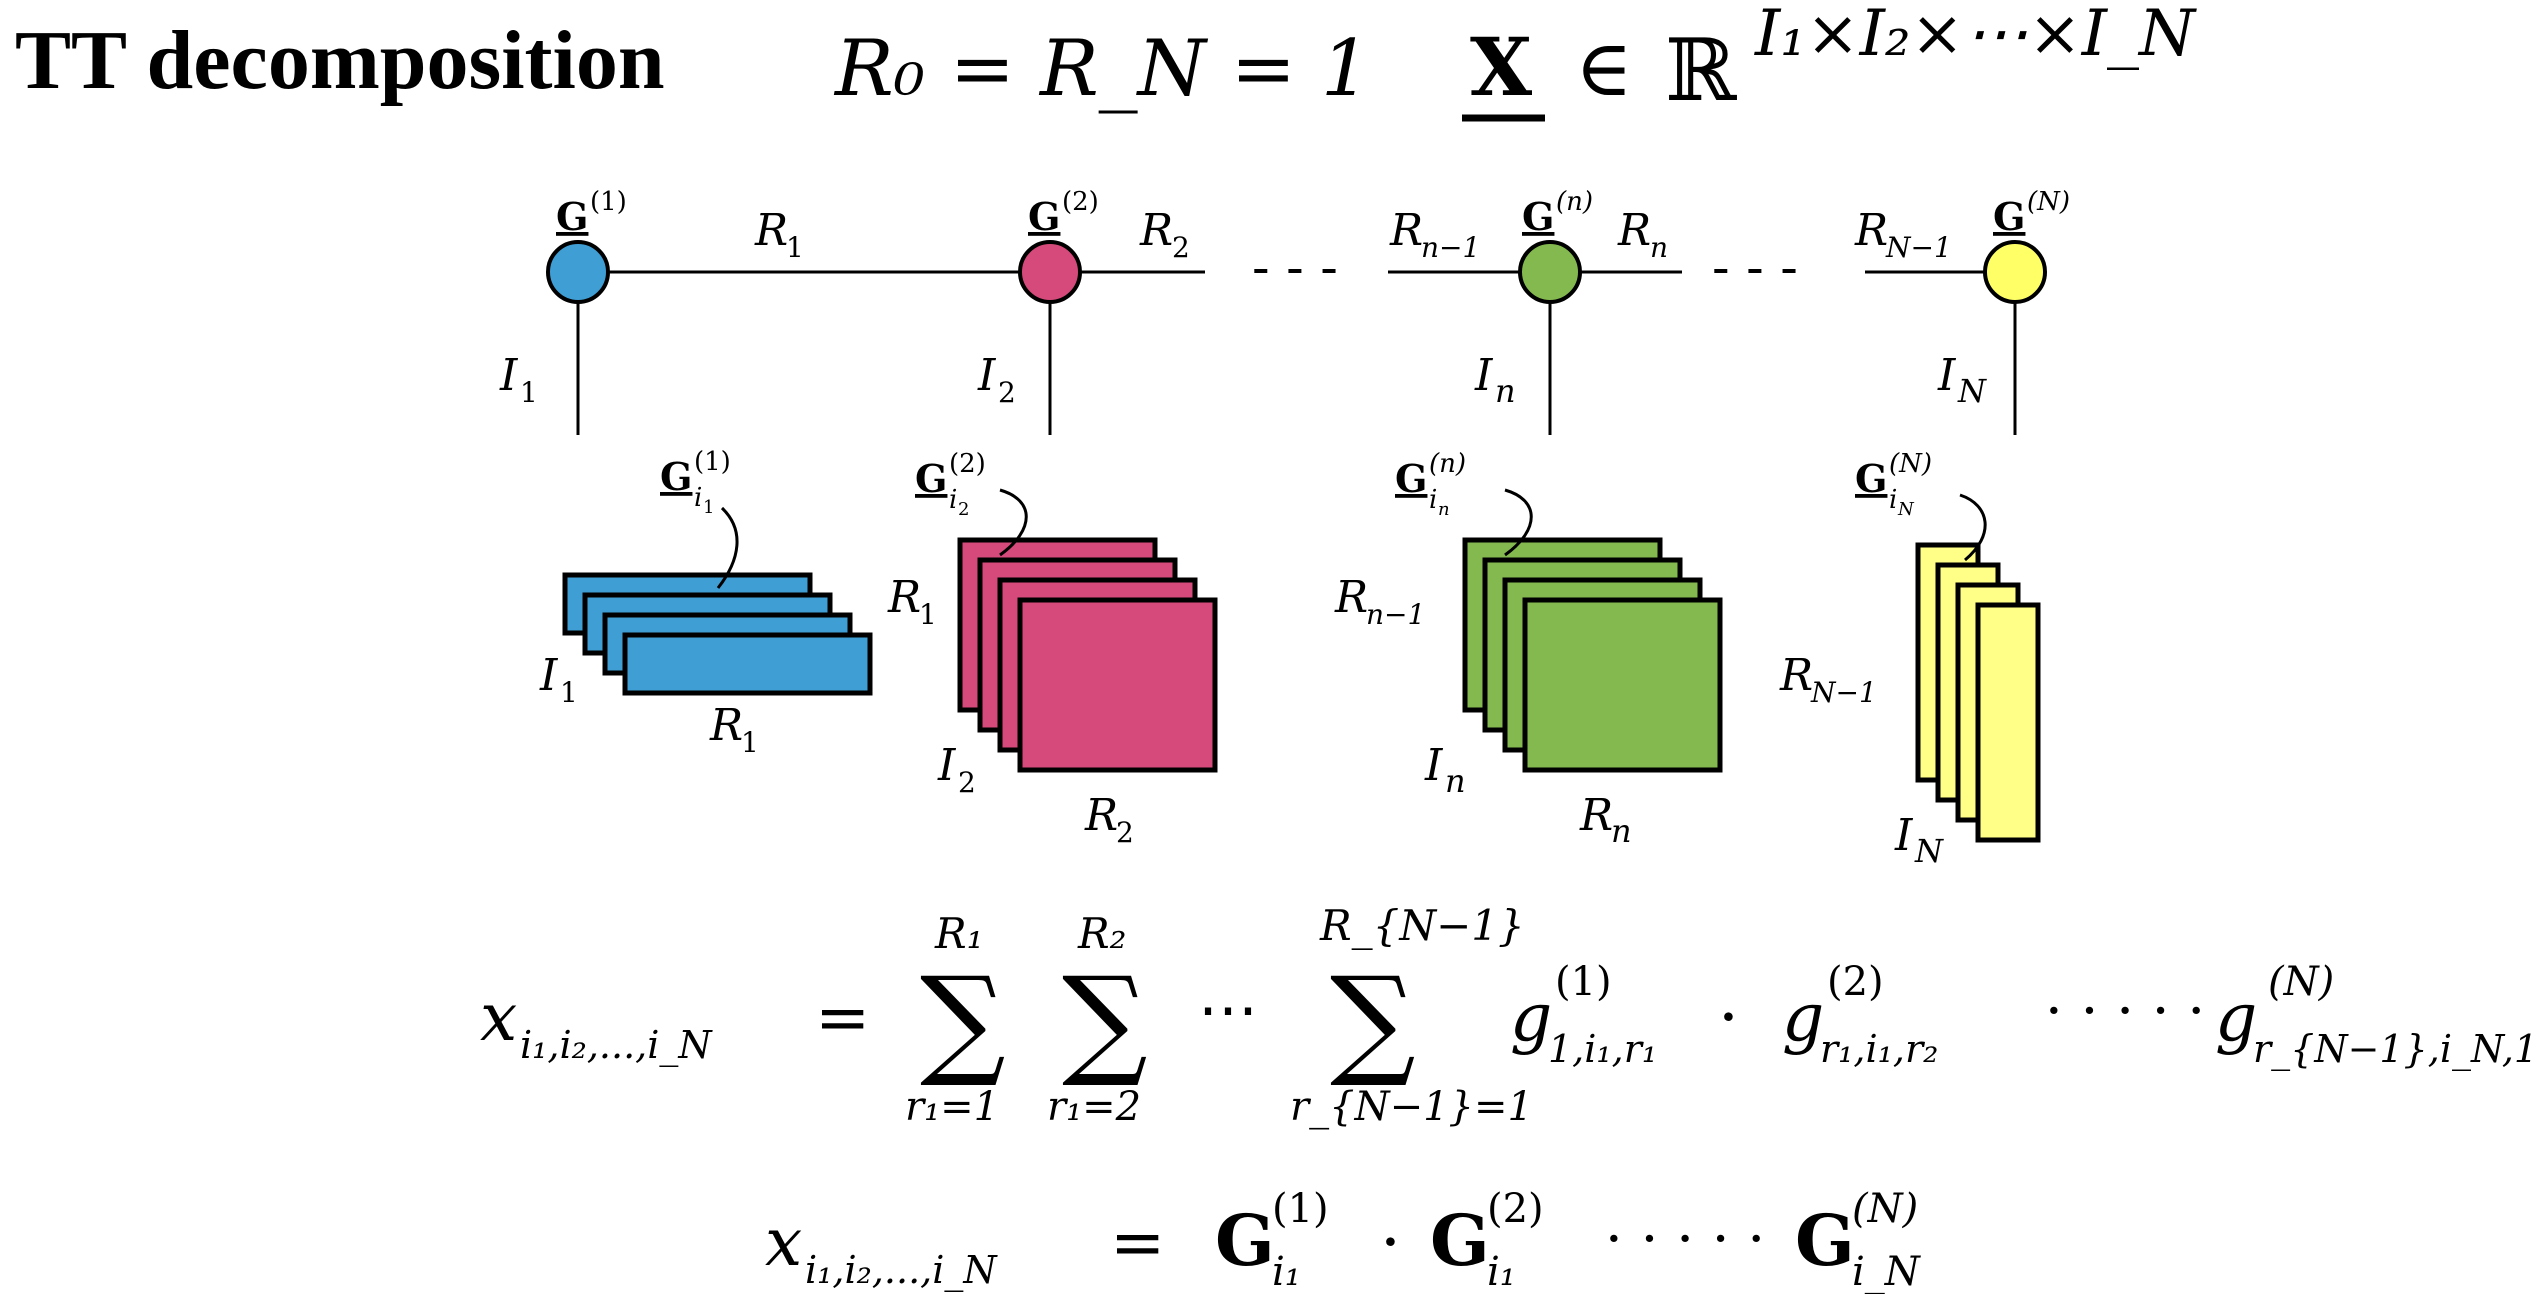 The height and width of the screenshot is (1294, 2536). Describe the element at coordinates (1583, 982) in the screenshot. I see `term-1-sup: (1)` at that location.